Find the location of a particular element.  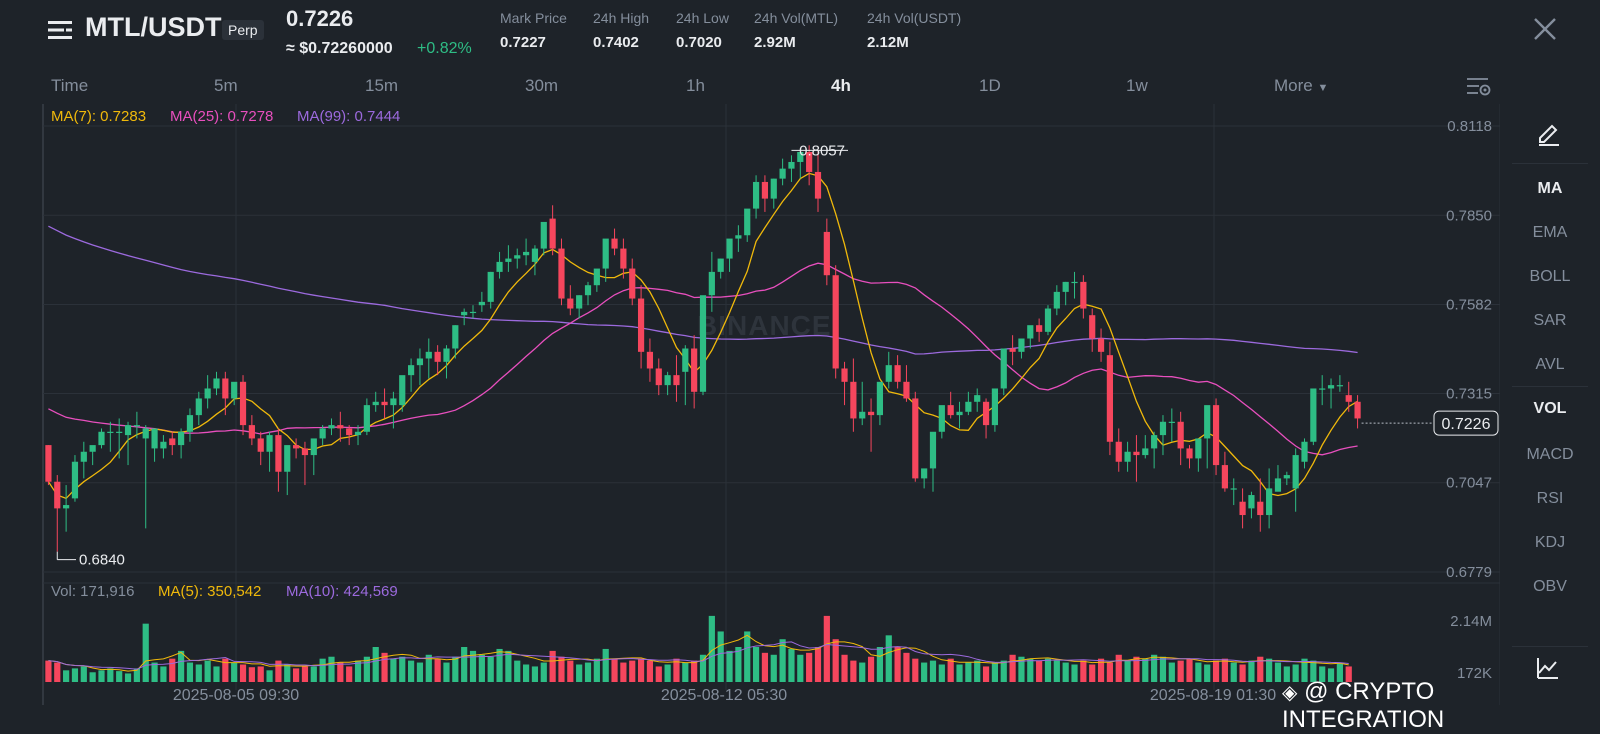

indicator-ema: EMA is located at coordinates (1550, 232).